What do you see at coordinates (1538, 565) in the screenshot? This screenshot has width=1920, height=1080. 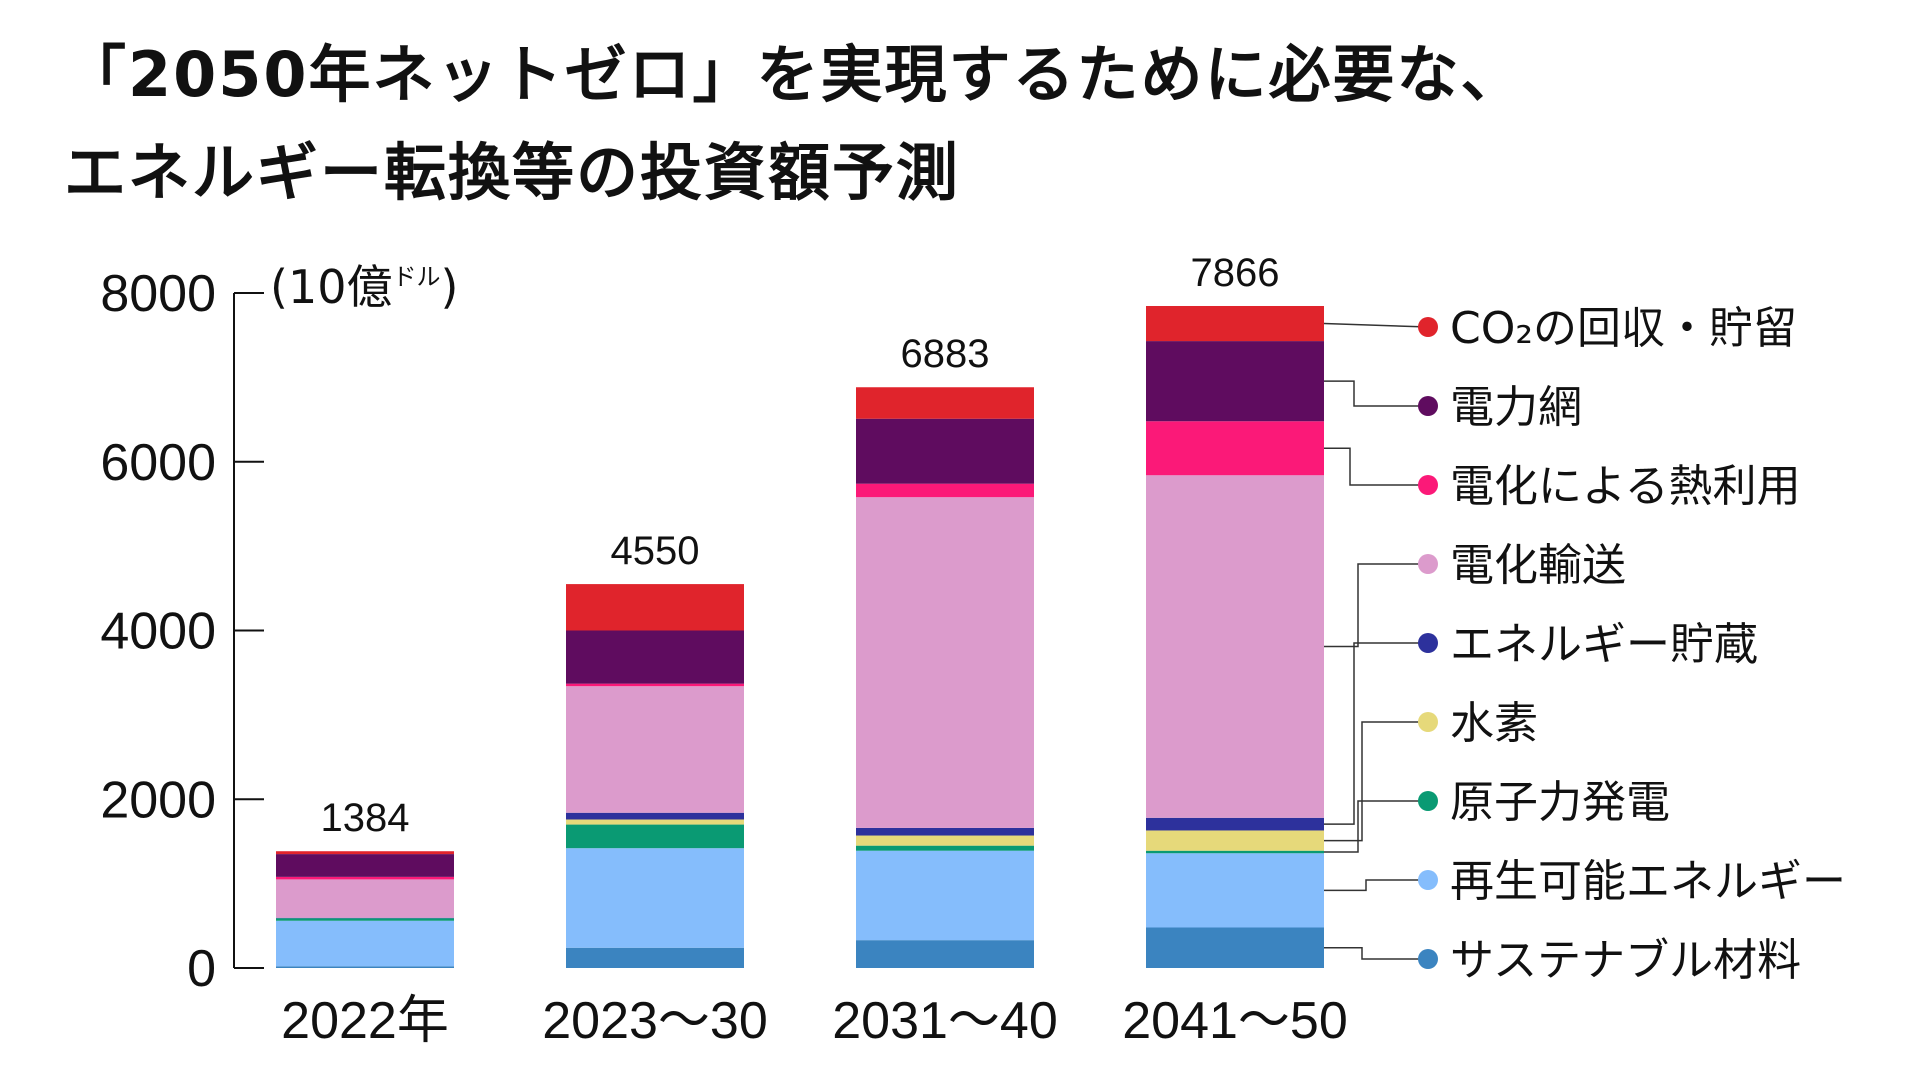 I see `legend-label: 電化輸送` at bounding box center [1538, 565].